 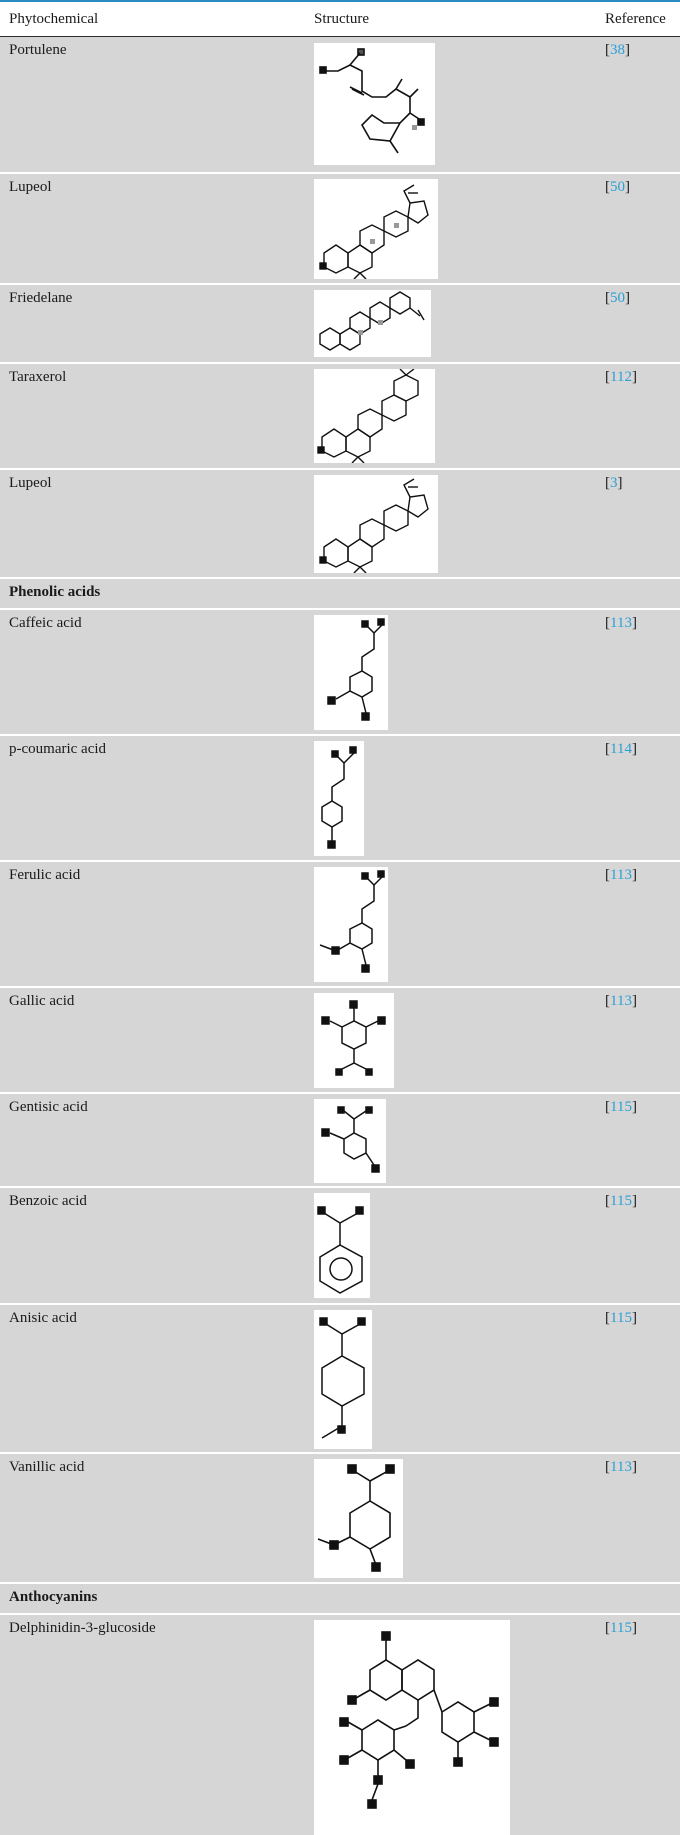 I want to click on benzoic-acid-structure-icon, so click(x=342, y=1245).